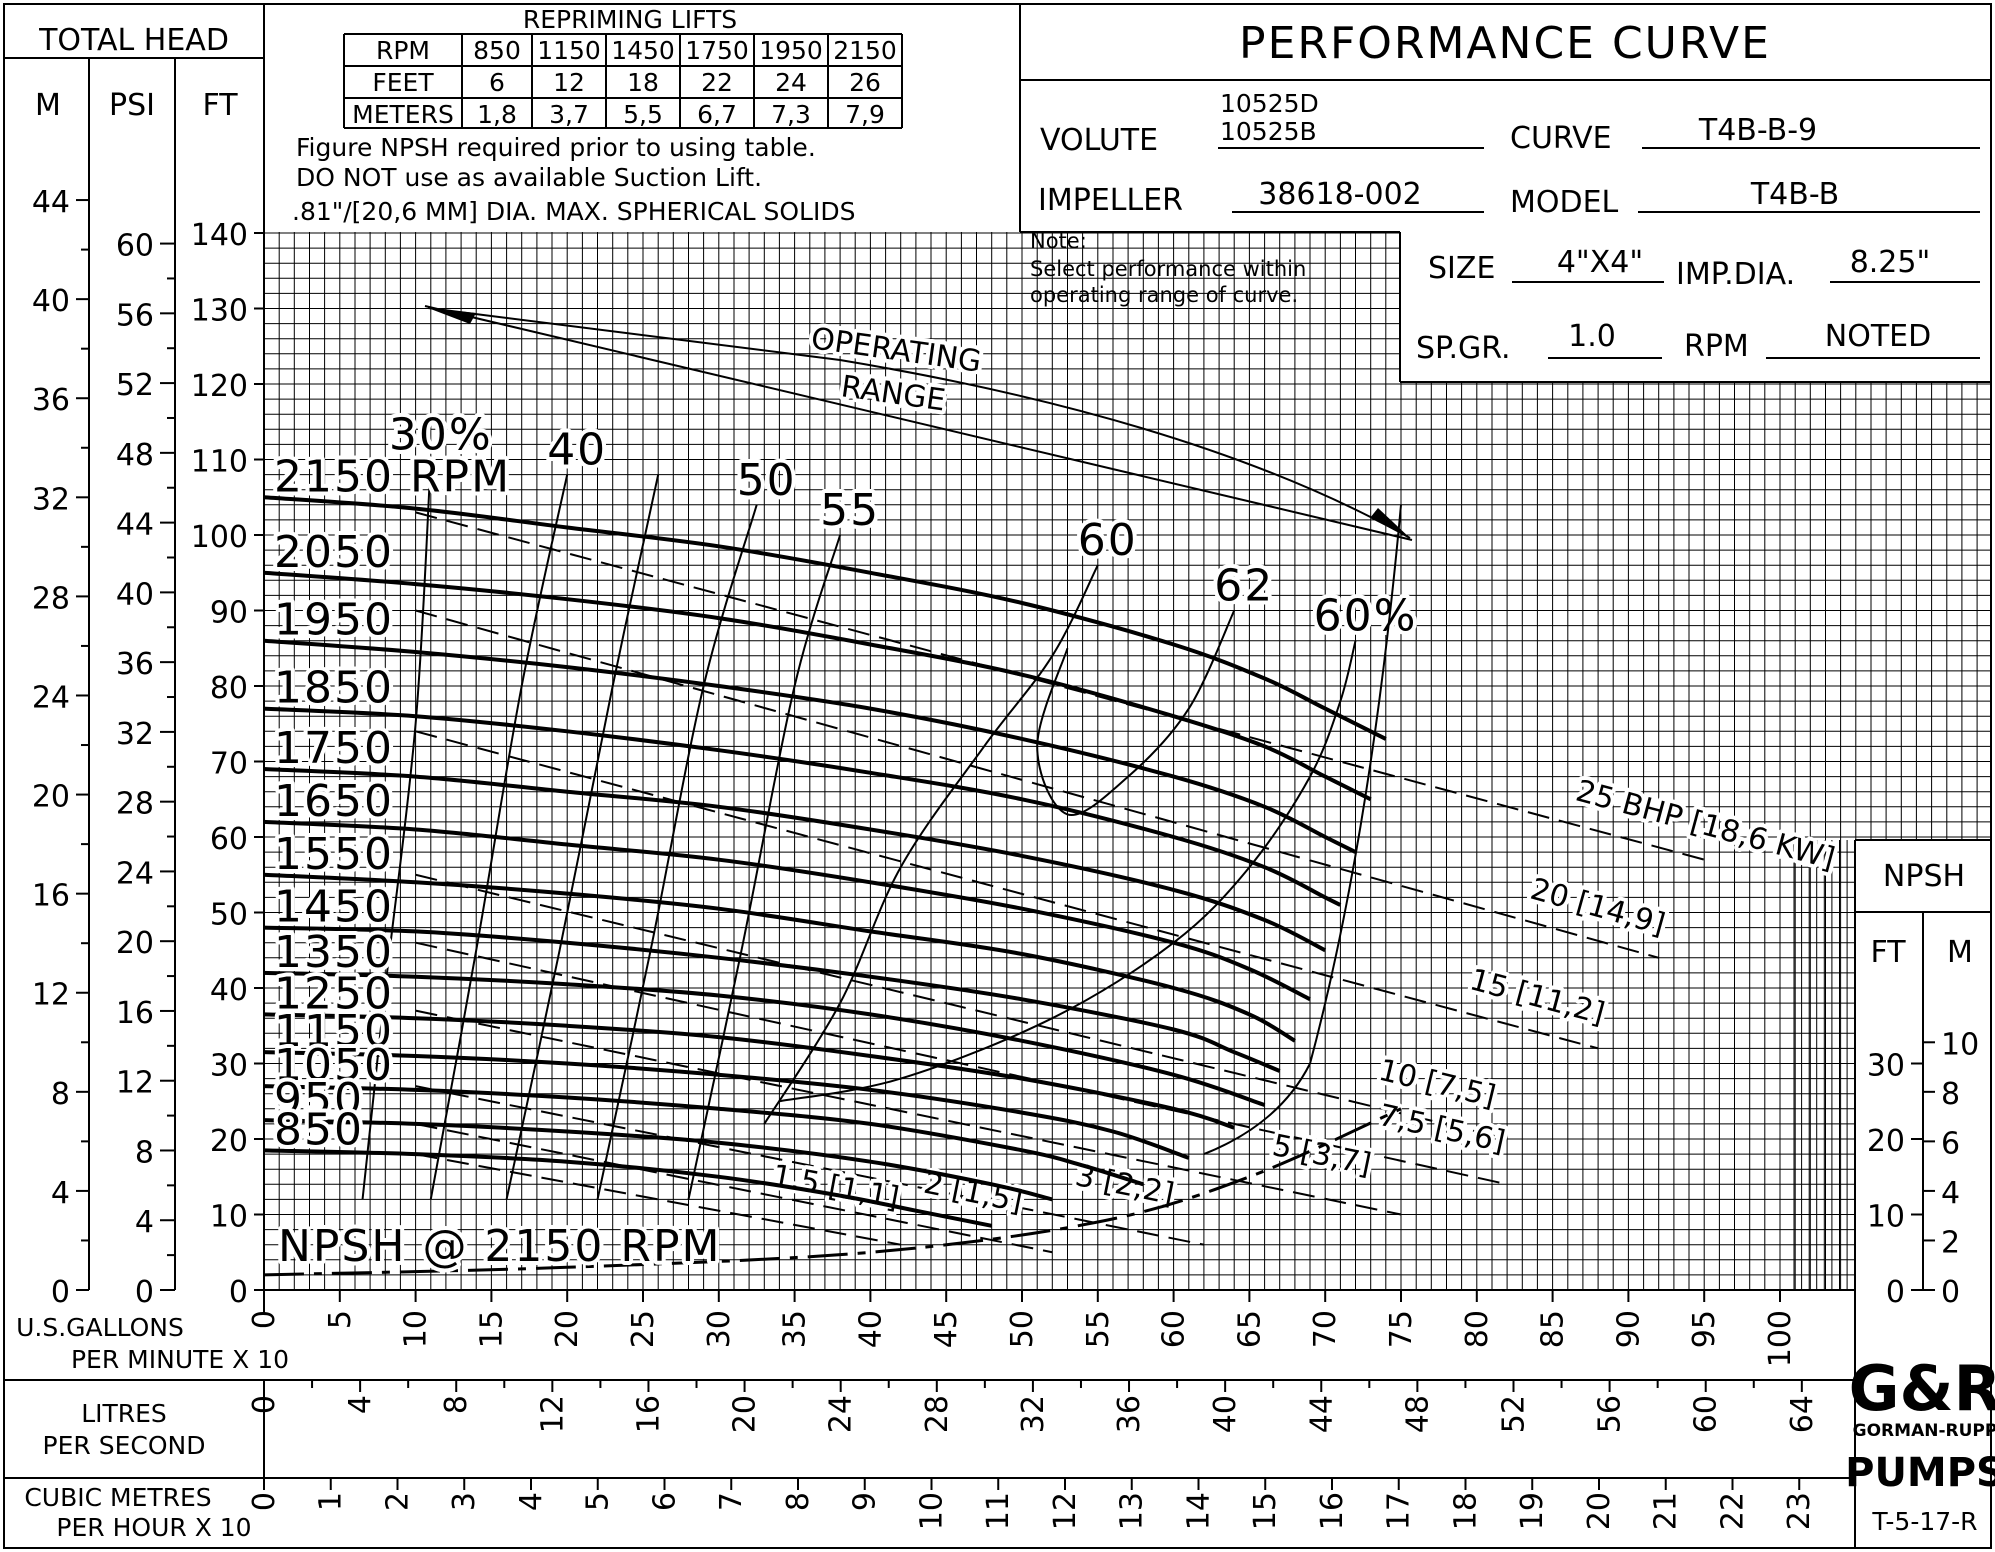 This screenshot has width=1995, height=1552. I want to click on lps-tick-label: 24, so click(841, 1414).